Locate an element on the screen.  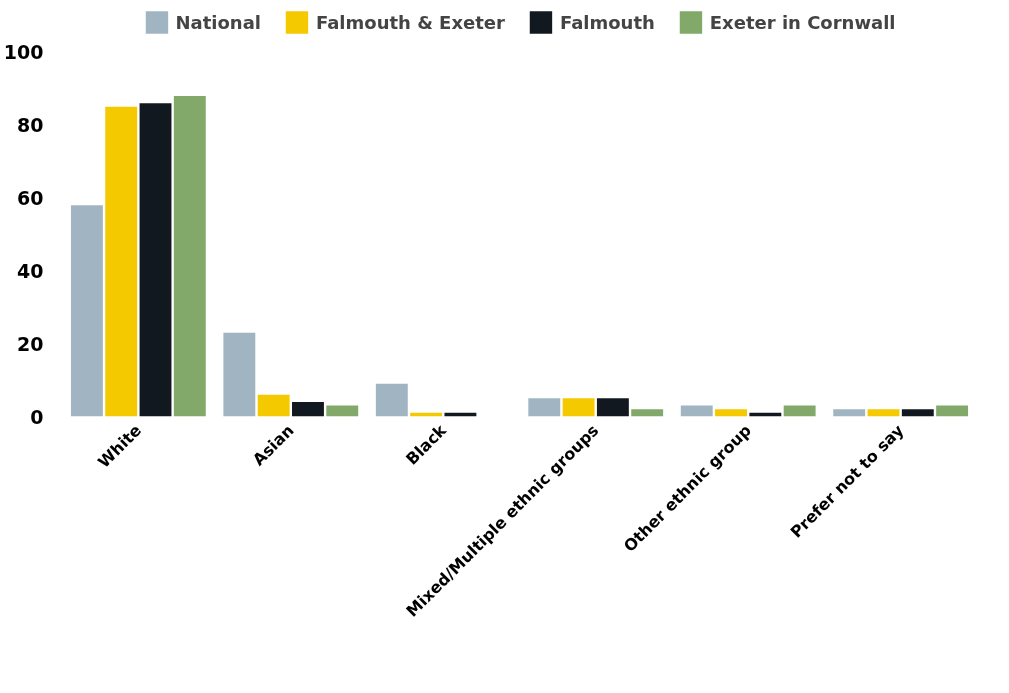
legend-label: Falmouth & Exeter is located at coordinates (410, 22).